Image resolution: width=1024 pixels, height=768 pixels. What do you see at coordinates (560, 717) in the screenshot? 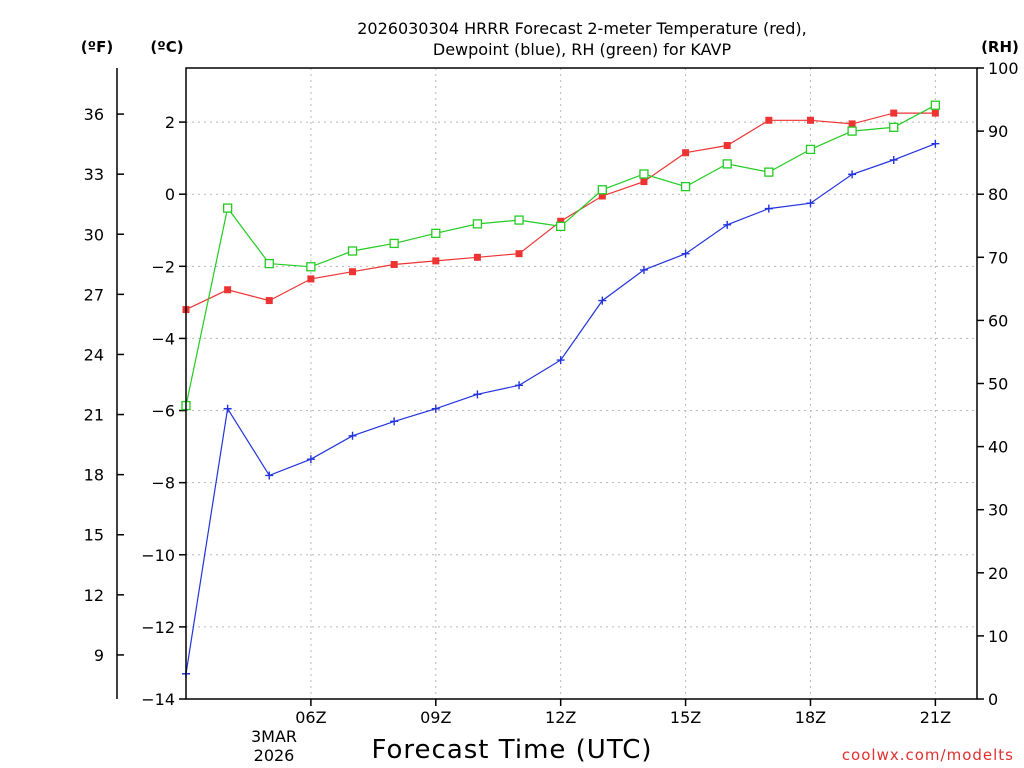
I see `x-tick-label: 12Z` at bounding box center [560, 717].